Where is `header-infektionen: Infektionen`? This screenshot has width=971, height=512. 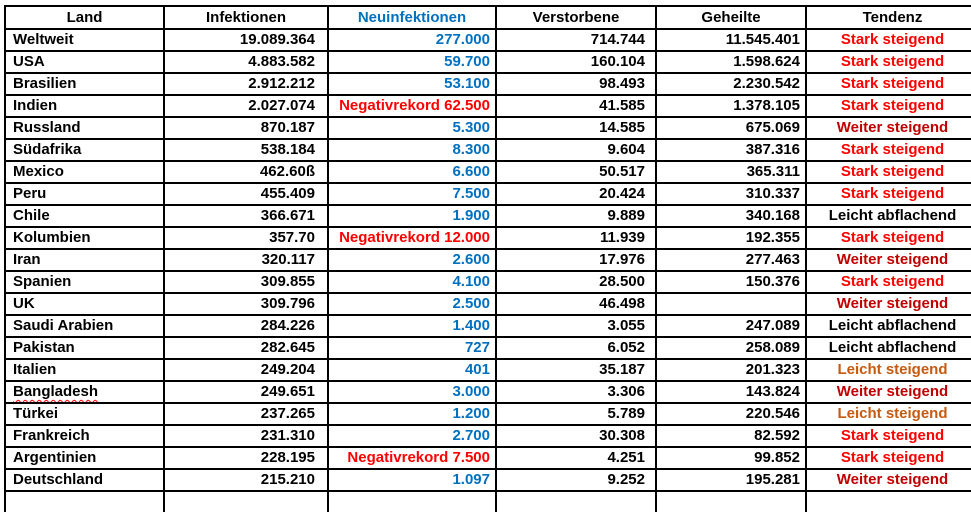 header-infektionen: Infektionen is located at coordinates (246, 17).